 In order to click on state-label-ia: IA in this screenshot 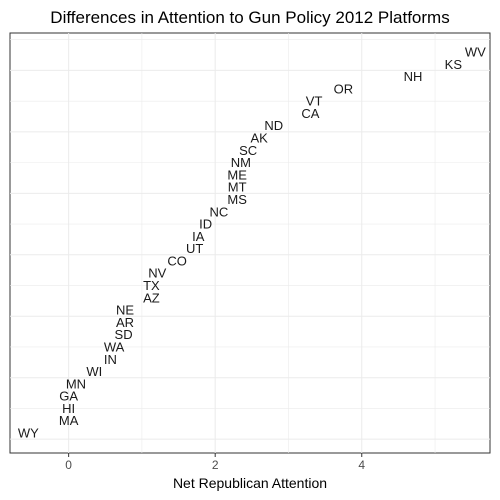, I will do `click(198, 236)`.